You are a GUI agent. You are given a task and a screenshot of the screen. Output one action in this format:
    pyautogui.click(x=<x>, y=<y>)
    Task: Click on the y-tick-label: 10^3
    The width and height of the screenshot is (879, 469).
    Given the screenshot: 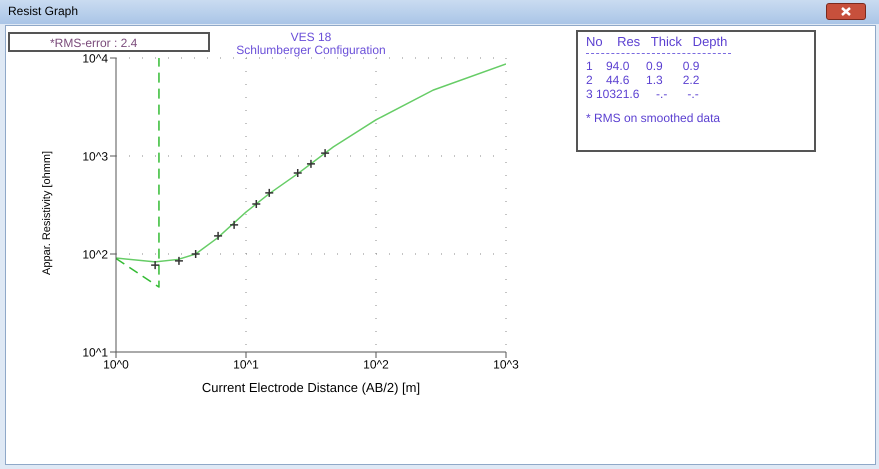 What is the action you would take?
    pyautogui.click(x=95, y=156)
    